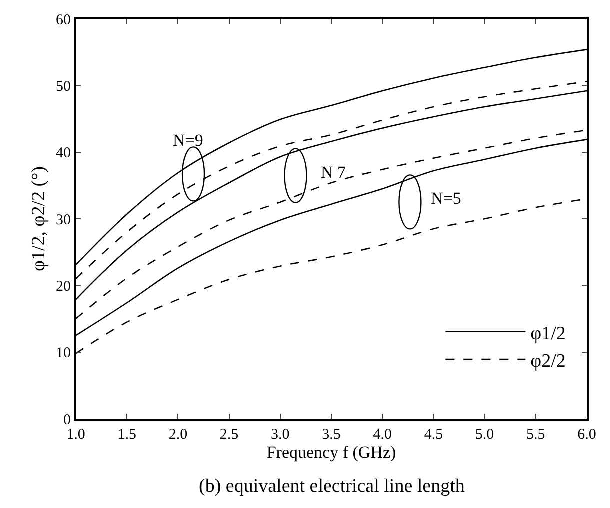 This screenshot has height=508, width=610. Describe the element at coordinates (548, 361) in the screenshot. I see `legend-label: φ2/2` at that location.